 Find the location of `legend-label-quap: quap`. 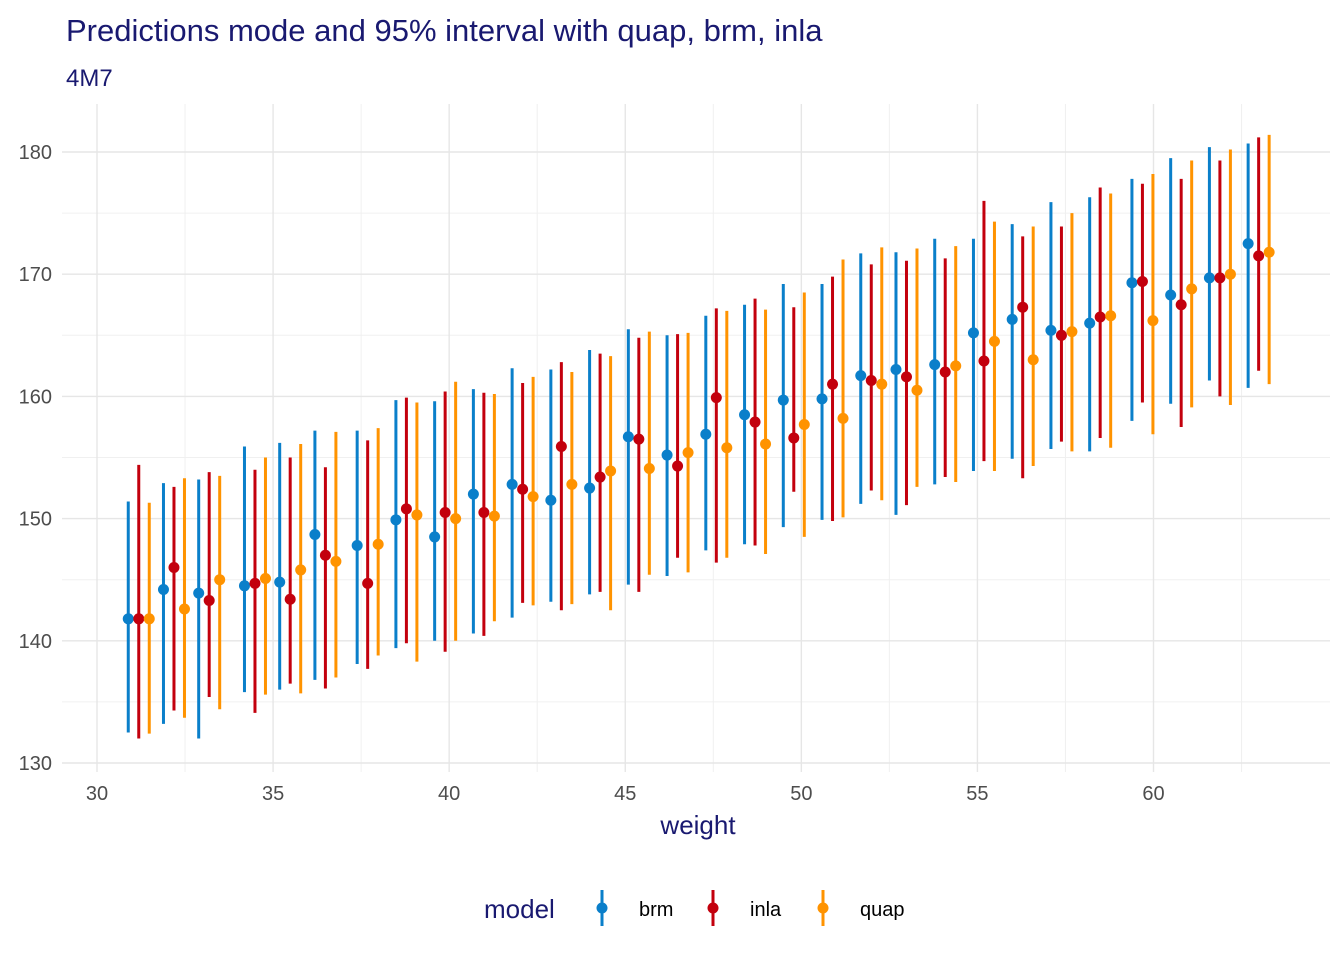

legend-label-quap: quap is located at coordinates (882, 910).